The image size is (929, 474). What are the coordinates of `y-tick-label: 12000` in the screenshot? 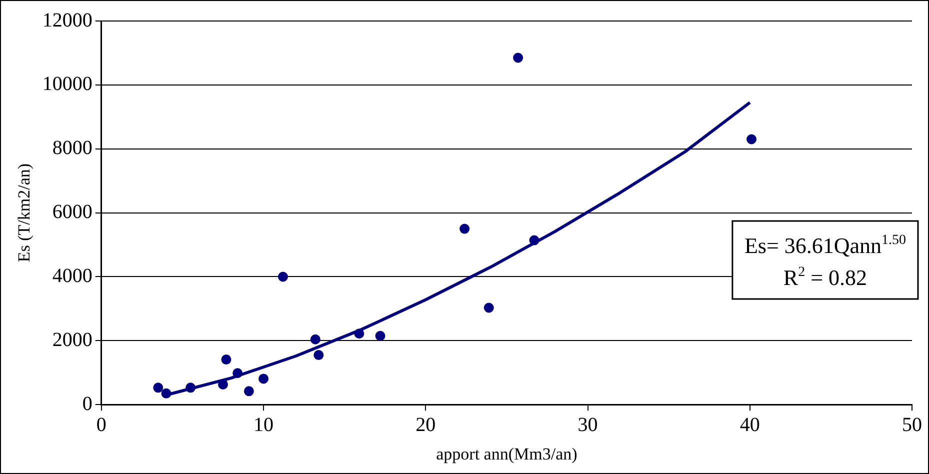 It's located at (67, 20).